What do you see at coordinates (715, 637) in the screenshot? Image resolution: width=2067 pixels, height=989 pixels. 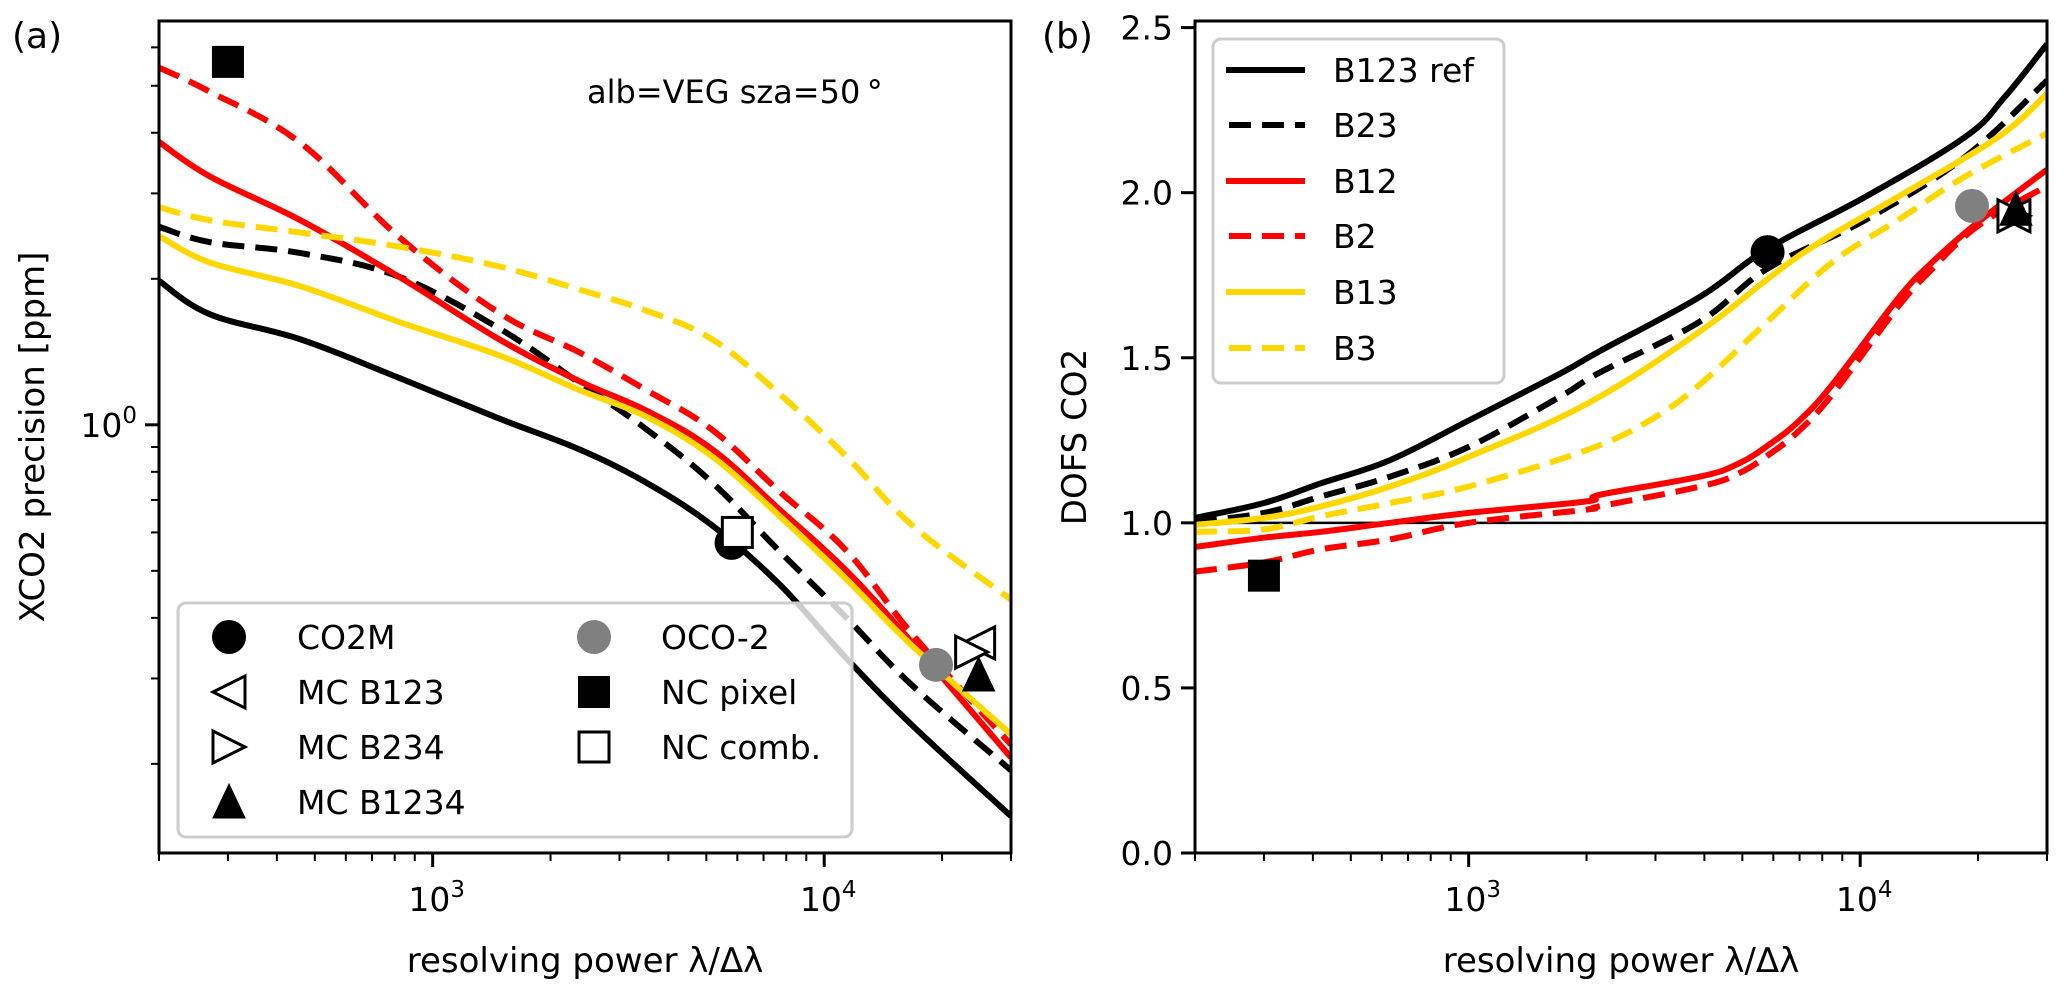 I see `legend-label: OCO-2` at bounding box center [715, 637].